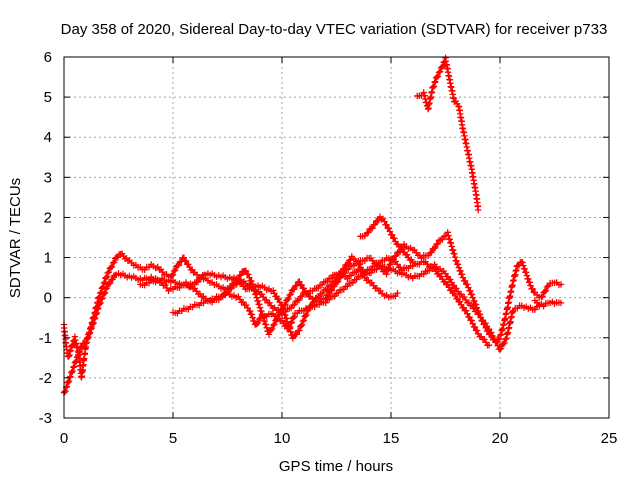 The height and width of the screenshot is (485, 640). Describe the element at coordinates (48, 298) in the screenshot. I see `y-tick-label: 0` at that location.